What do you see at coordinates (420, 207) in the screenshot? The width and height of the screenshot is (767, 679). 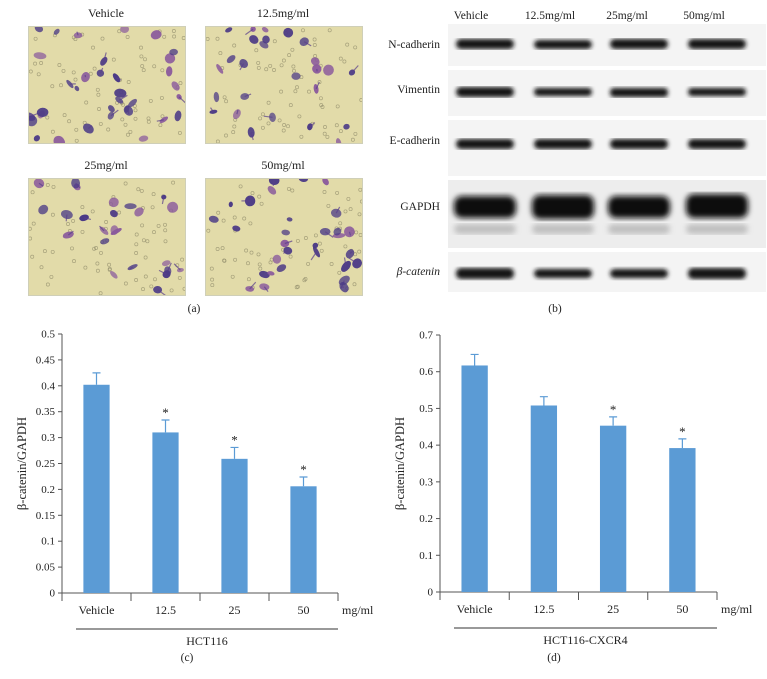 I see `blot-row-gapdh: GAPDH` at bounding box center [420, 207].